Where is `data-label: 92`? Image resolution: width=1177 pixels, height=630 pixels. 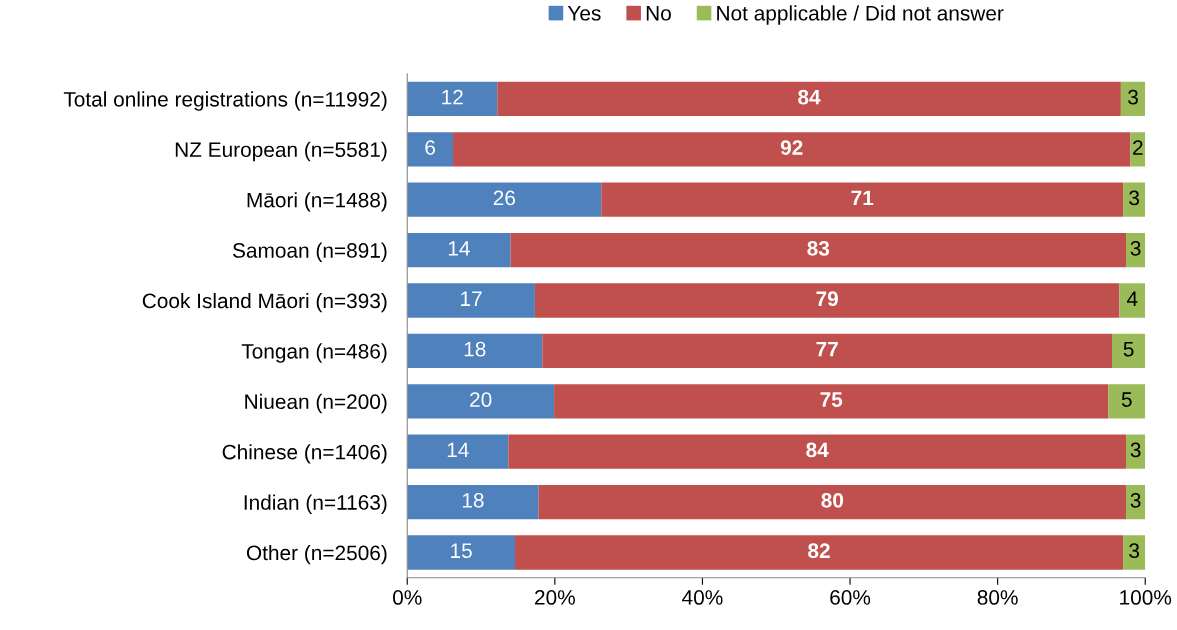
data-label: 92 is located at coordinates (791, 147).